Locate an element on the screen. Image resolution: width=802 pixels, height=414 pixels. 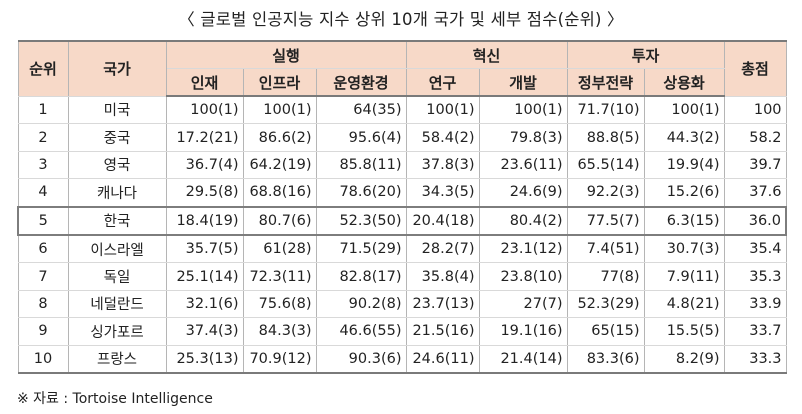
cell-score: 23.6(11) is located at coordinates (523, 165).